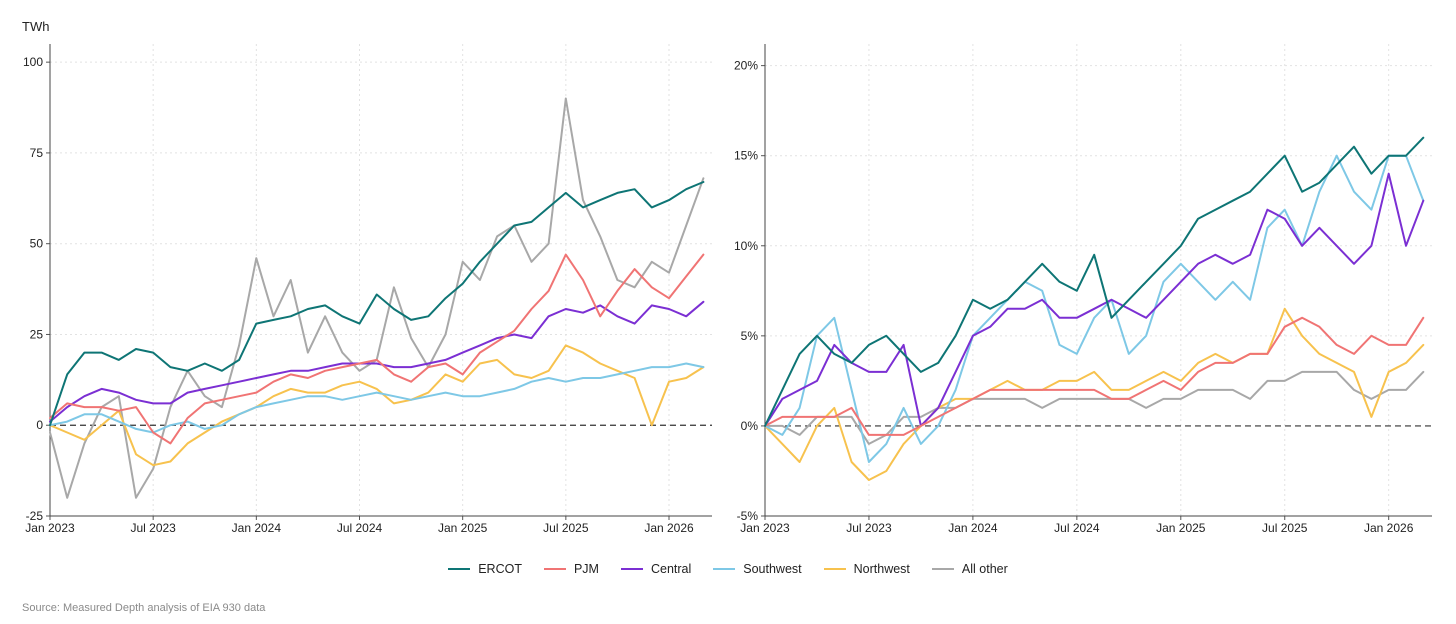 The height and width of the screenshot is (624, 1456). I want to click on y-tick-label: 75, so click(37, 153).